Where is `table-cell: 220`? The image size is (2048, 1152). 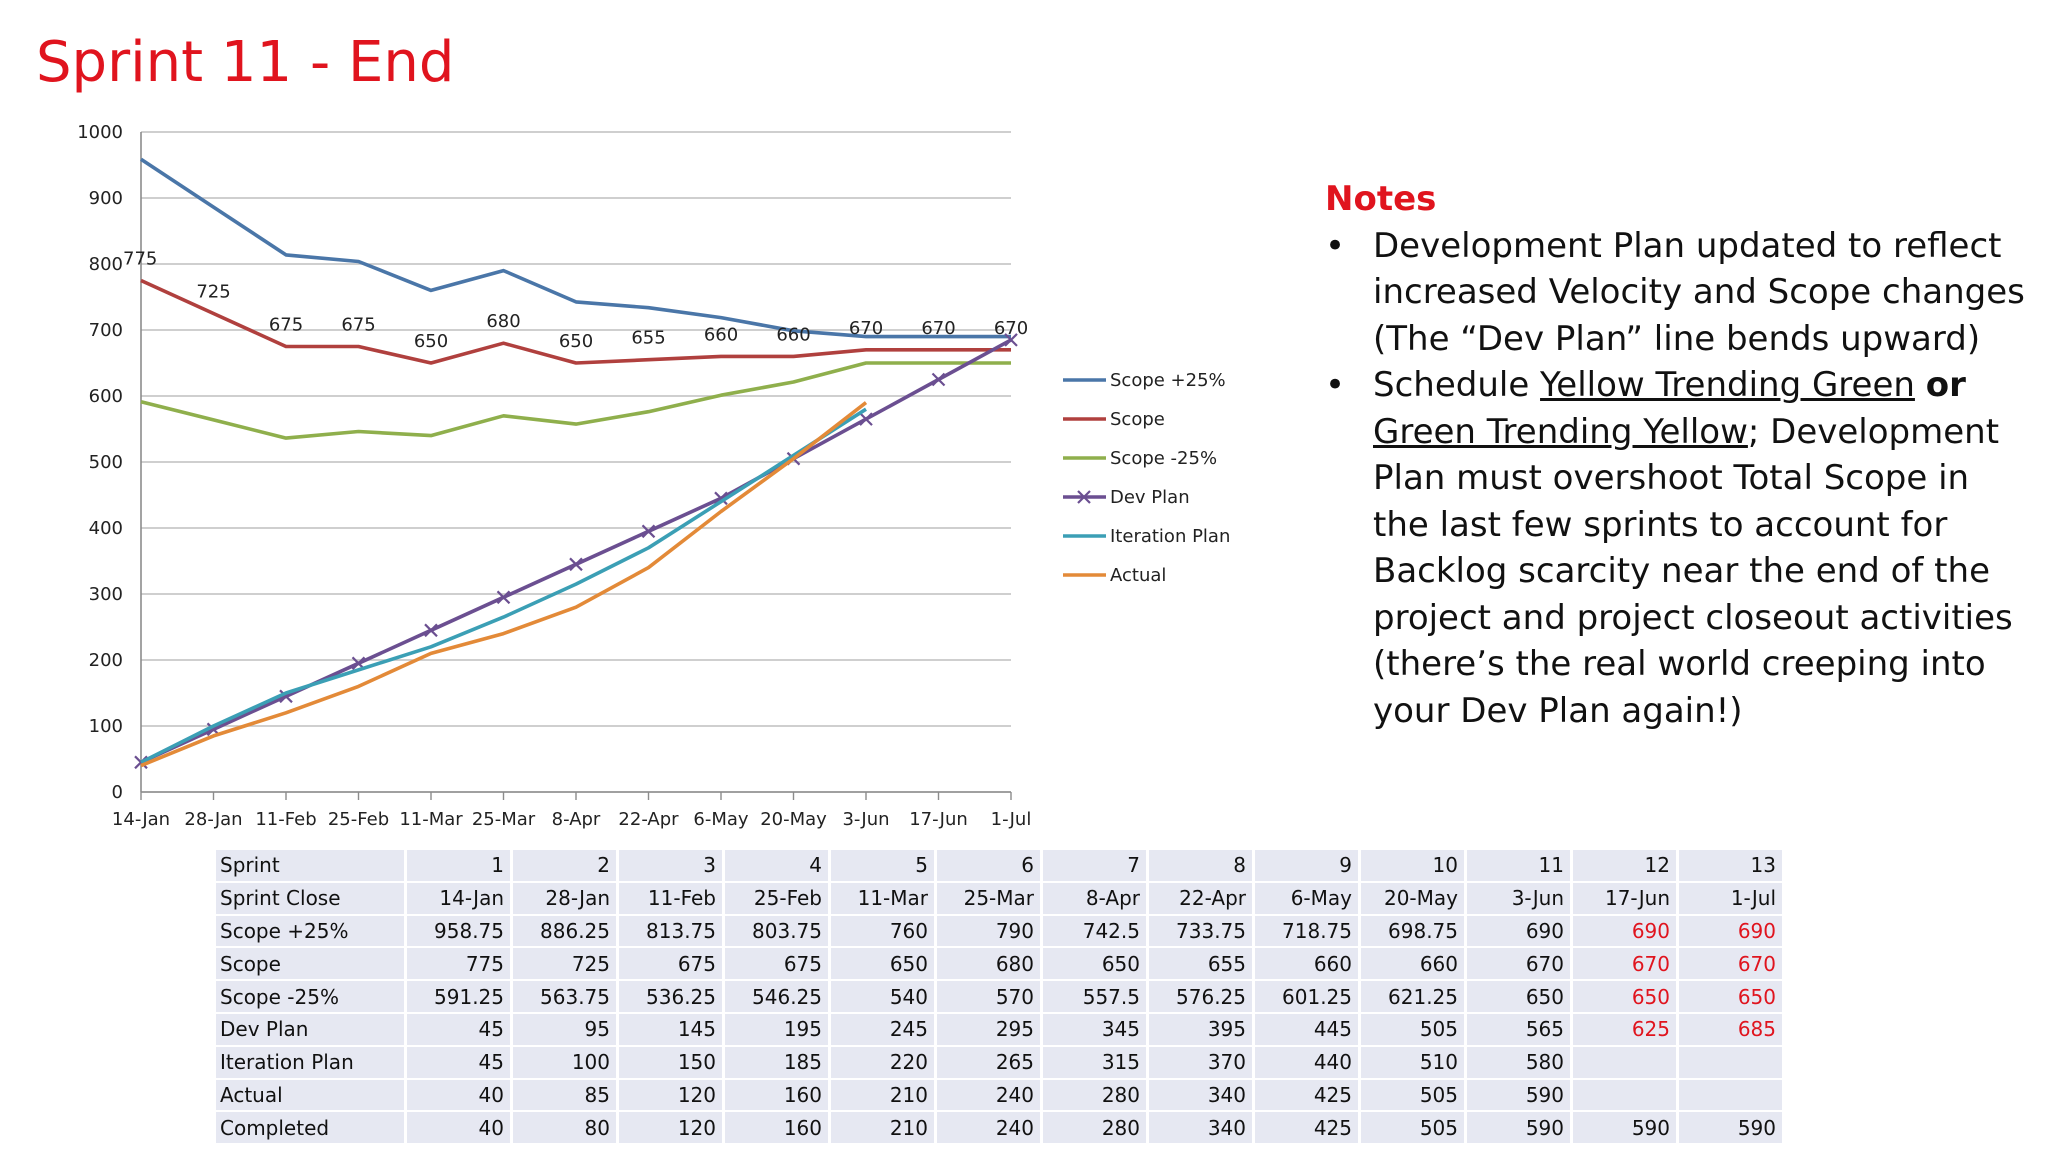 table-cell: 220 is located at coordinates (883, 1062).